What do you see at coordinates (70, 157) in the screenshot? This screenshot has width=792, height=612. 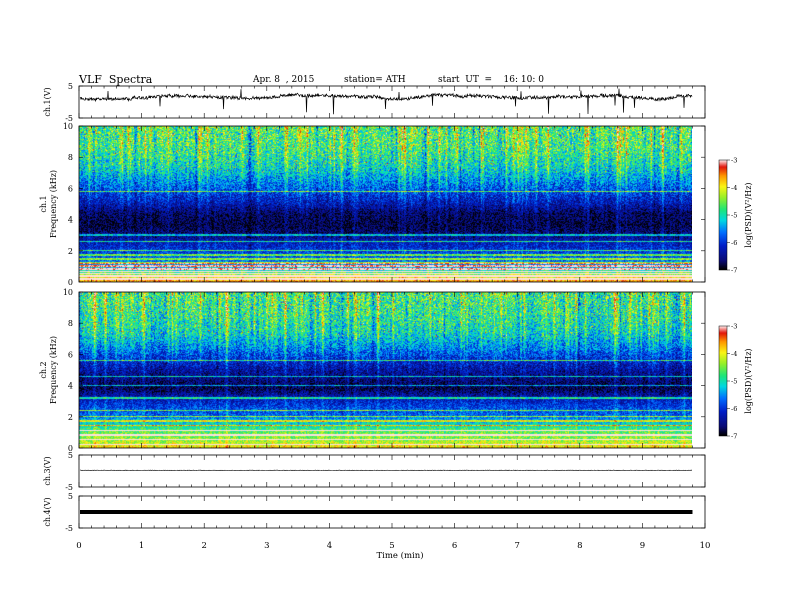 I see `y-tick-label-1-4: 8` at bounding box center [70, 157].